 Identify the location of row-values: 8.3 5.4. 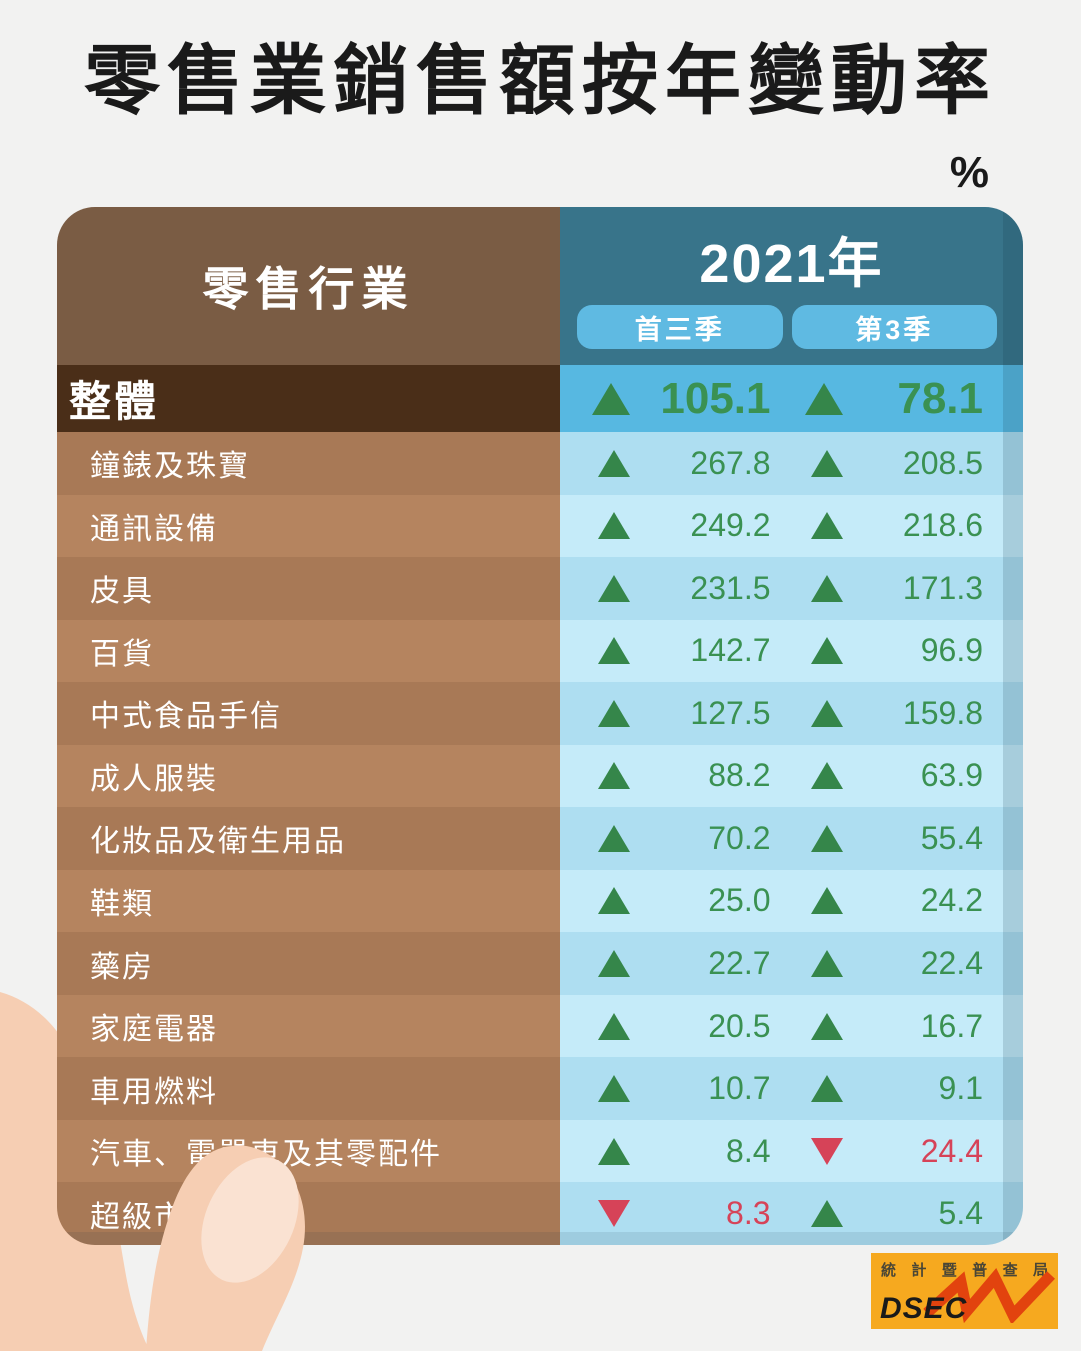
(791, 1213).